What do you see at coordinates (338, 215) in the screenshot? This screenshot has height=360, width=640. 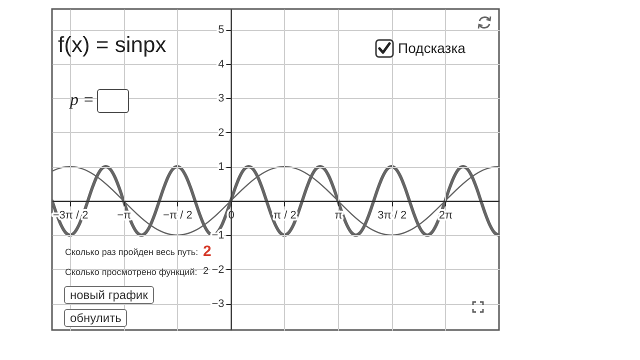 I see `x-tick-label: π` at bounding box center [338, 215].